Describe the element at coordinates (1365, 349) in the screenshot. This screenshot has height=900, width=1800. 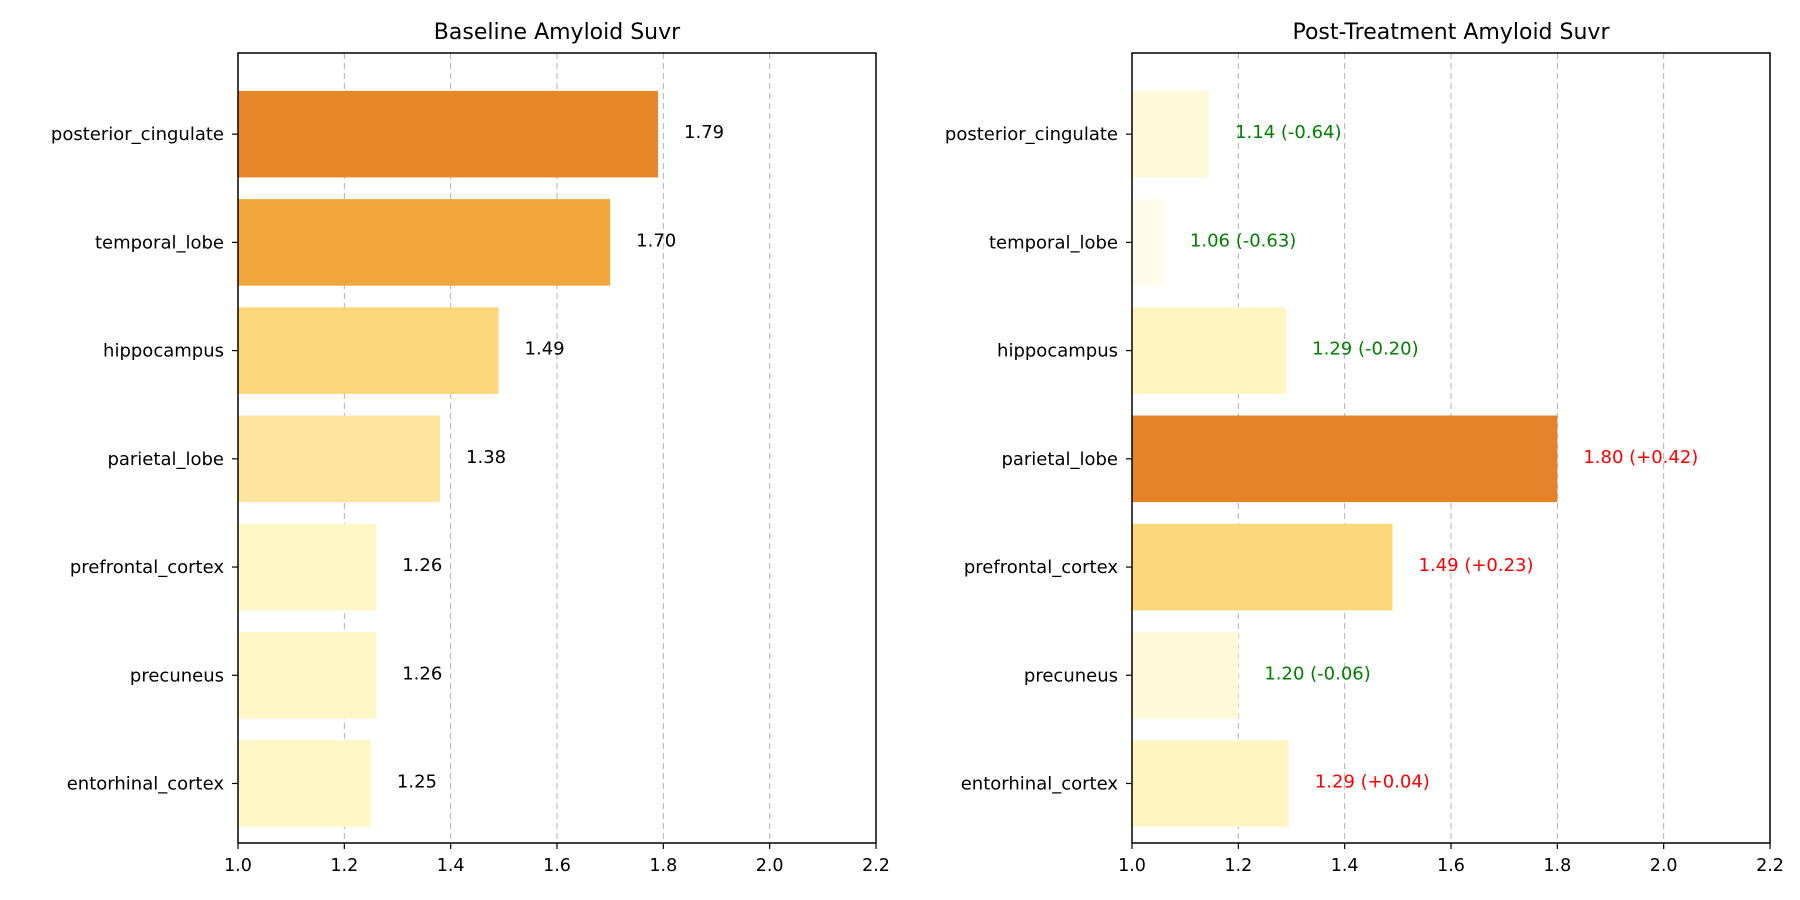
I see `data-label: 1.29 (-0.20)` at that location.